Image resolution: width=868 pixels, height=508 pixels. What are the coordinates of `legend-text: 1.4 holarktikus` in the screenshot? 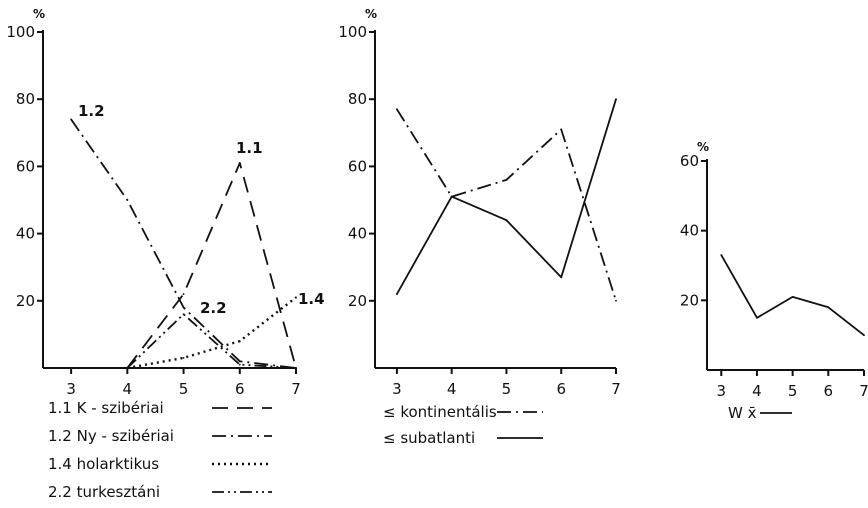 It's located at (103, 464).